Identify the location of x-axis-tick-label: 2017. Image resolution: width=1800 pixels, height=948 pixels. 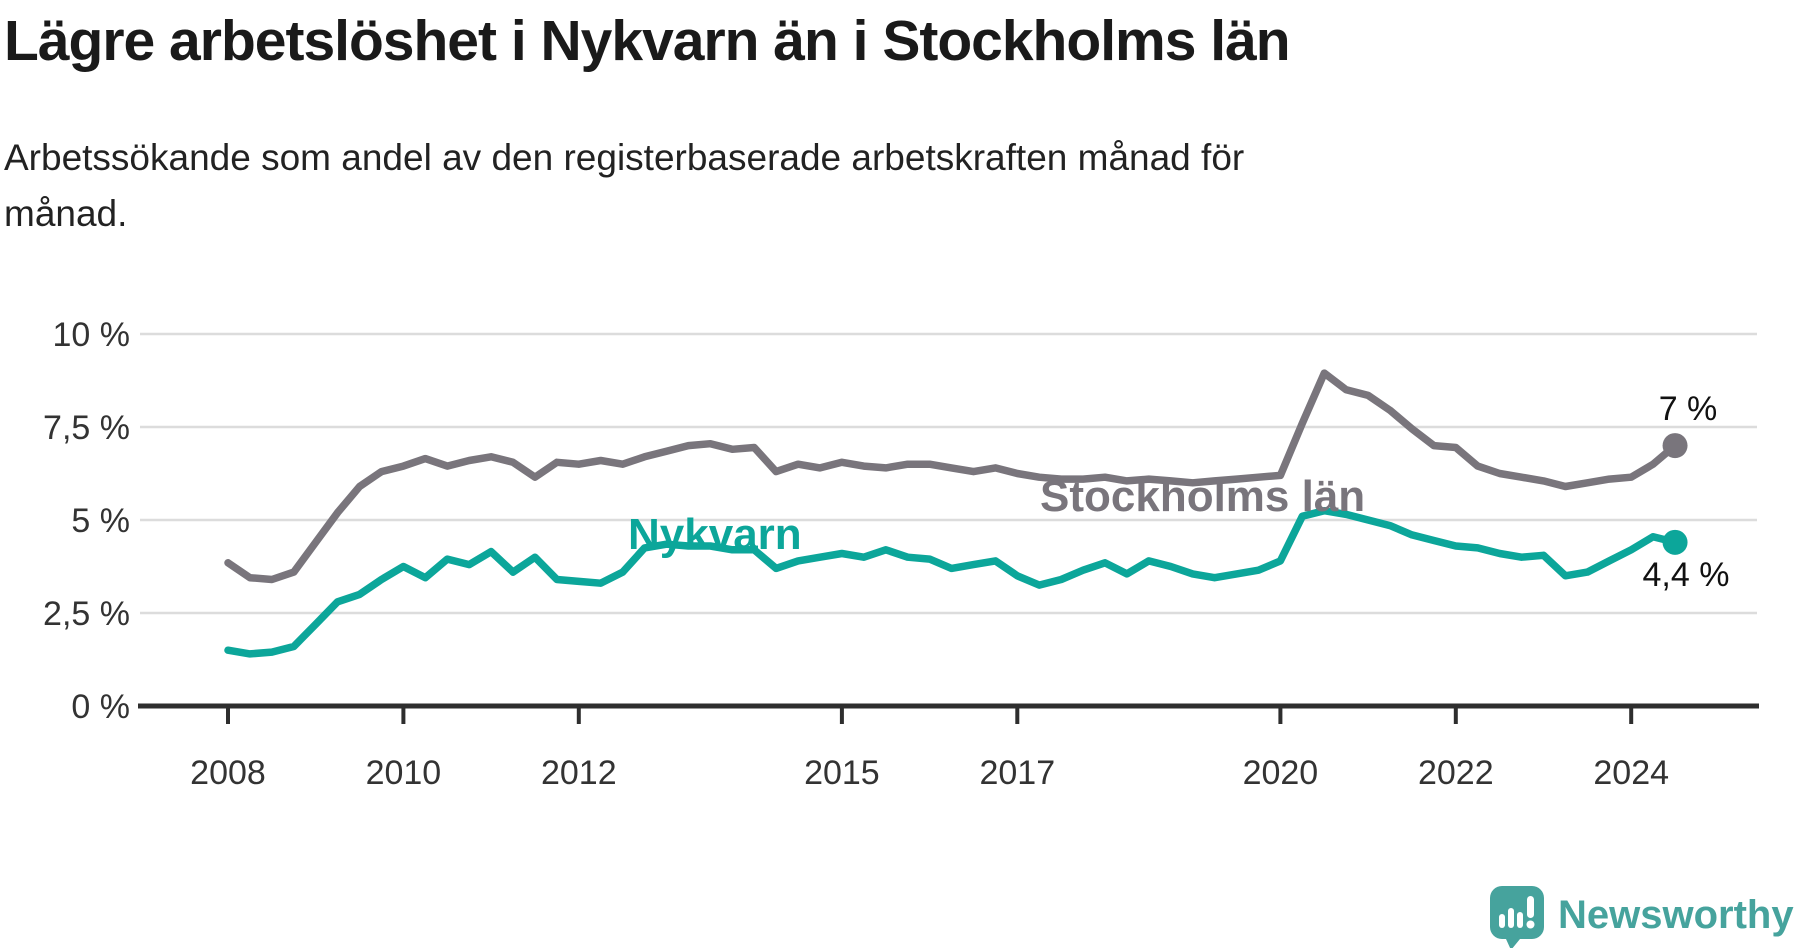
(1017, 773).